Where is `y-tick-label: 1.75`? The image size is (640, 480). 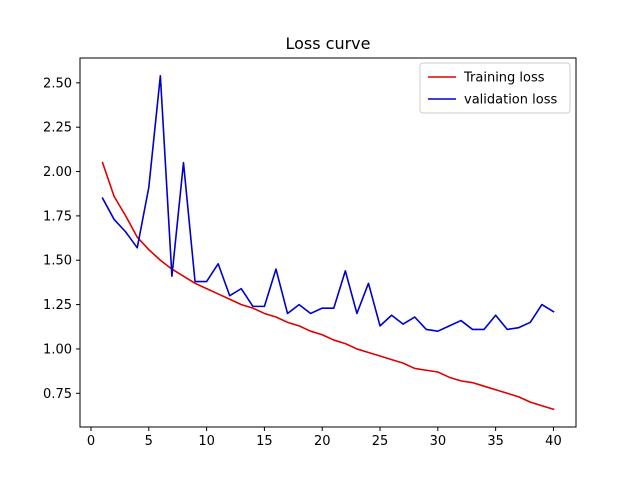 y-tick-label: 1.75 is located at coordinates (57, 216).